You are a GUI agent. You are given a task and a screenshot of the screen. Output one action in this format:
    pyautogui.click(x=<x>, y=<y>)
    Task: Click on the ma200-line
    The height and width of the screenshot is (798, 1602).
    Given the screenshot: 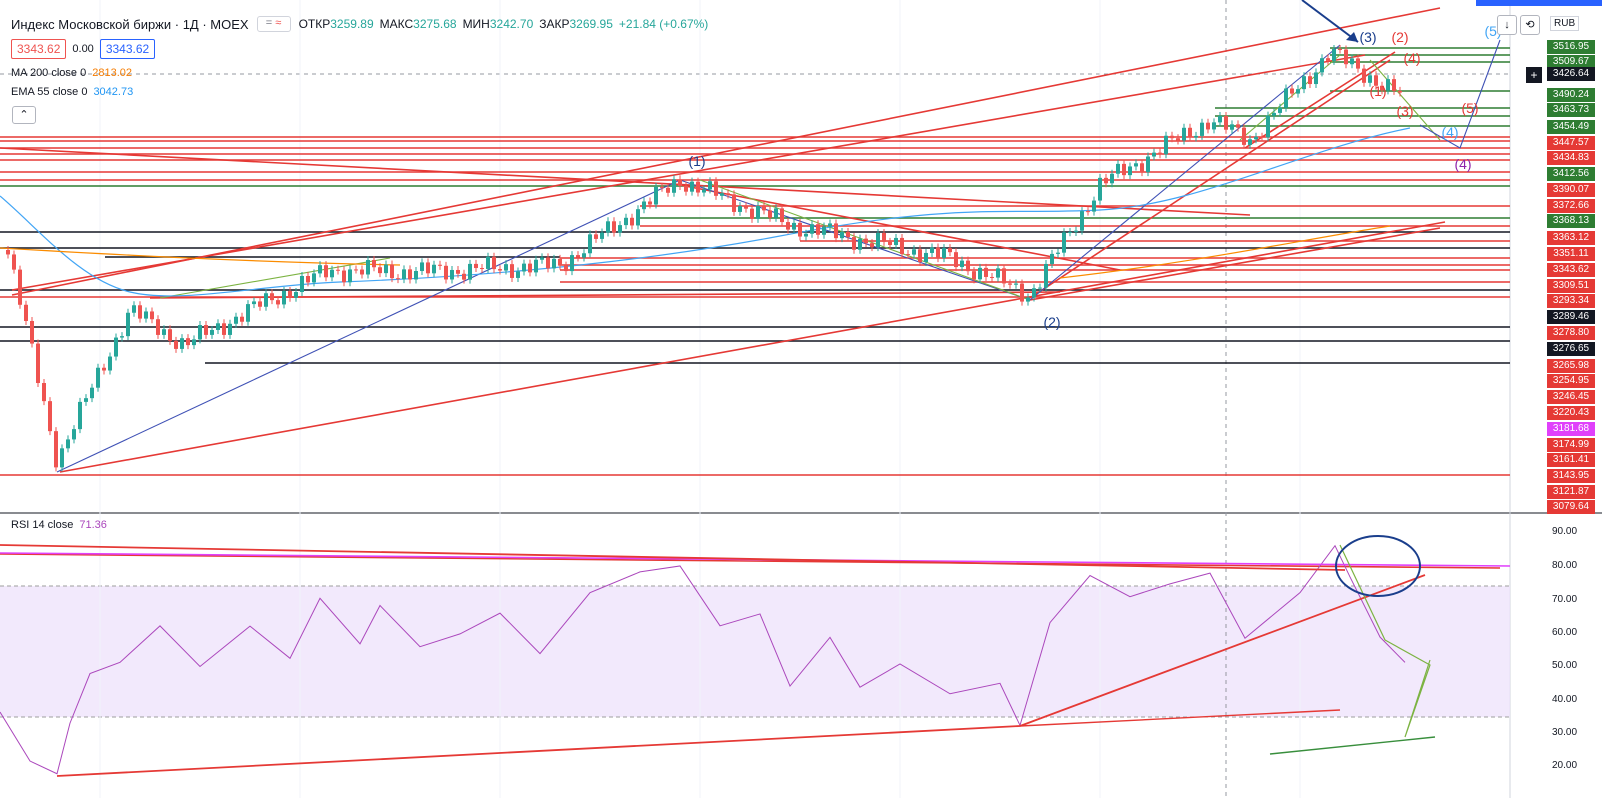 What is the action you would take?
    pyautogui.click(x=200, y=256)
    